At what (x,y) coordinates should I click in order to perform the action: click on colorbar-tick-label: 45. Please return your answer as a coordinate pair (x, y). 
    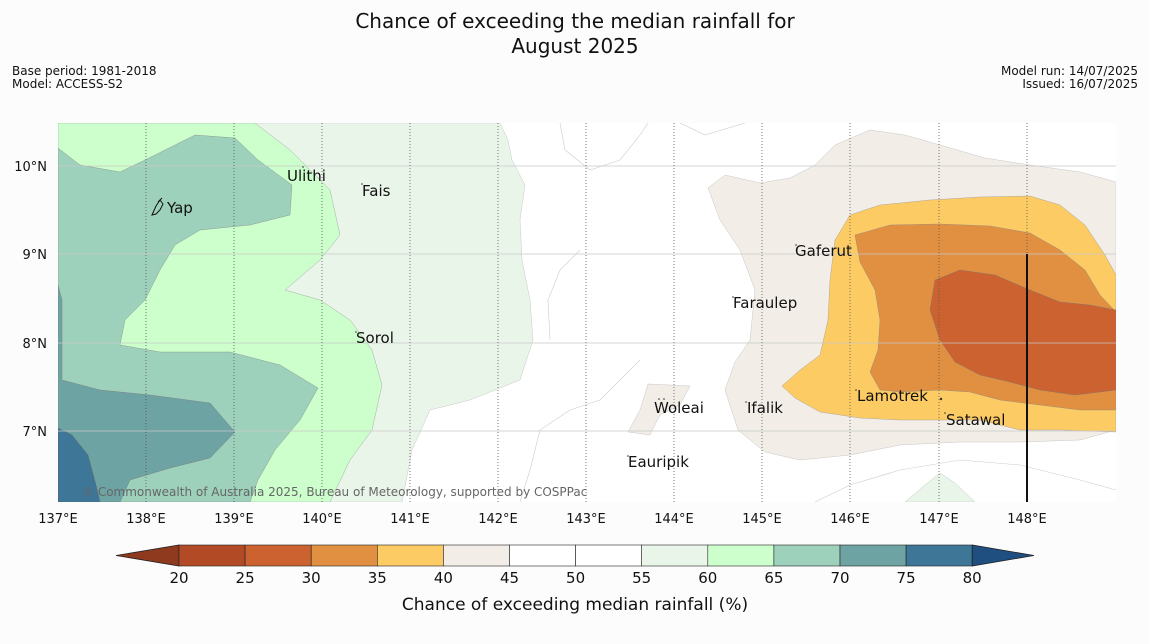
    Looking at the image, I should click on (509, 578).